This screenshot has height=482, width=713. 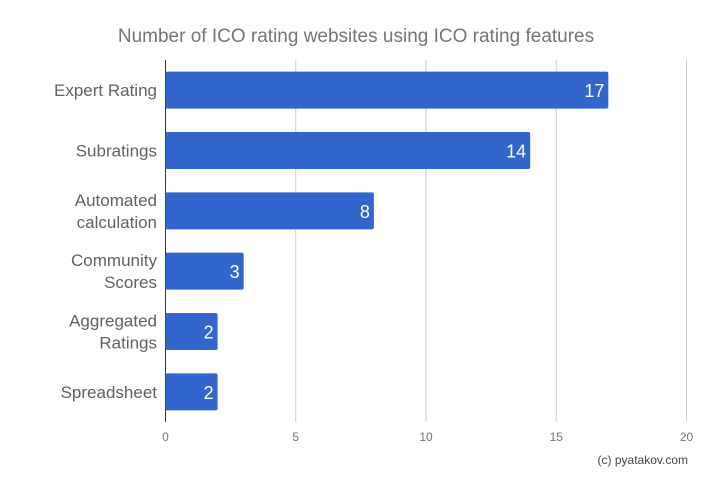 I want to click on category-label: Ratings, so click(x=128, y=343).